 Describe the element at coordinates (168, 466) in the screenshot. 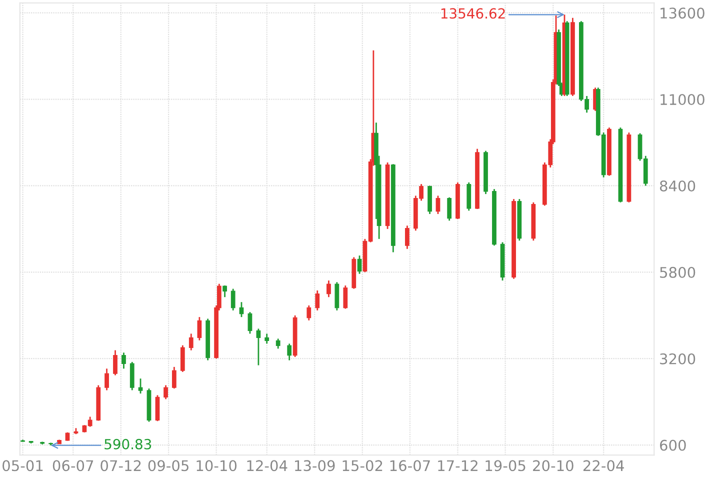

I see `x-tick-label: 09-05` at that location.